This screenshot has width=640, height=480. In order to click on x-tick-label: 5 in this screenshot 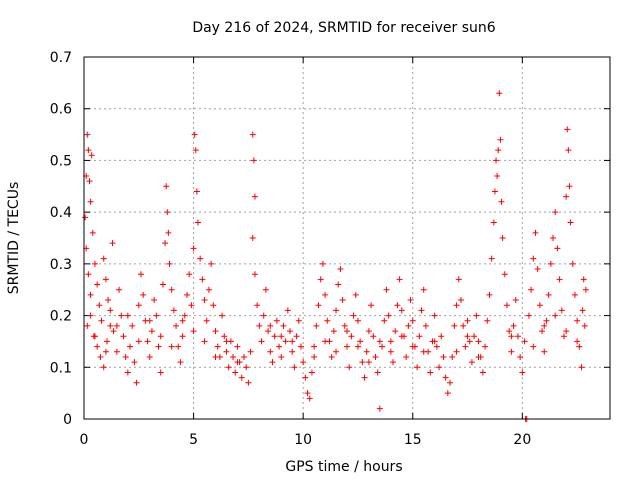, I will do `click(193, 440)`.